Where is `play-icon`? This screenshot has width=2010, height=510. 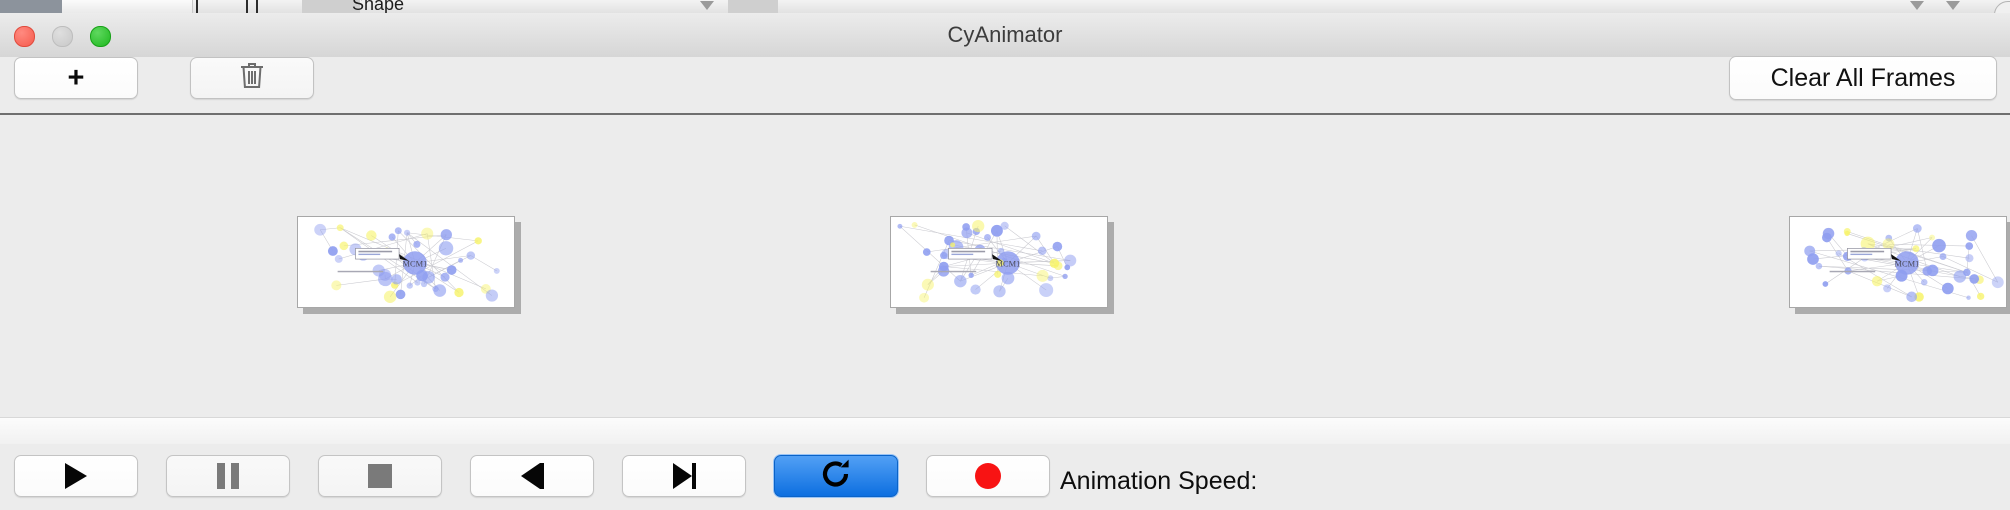
play-icon is located at coordinates (76, 476).